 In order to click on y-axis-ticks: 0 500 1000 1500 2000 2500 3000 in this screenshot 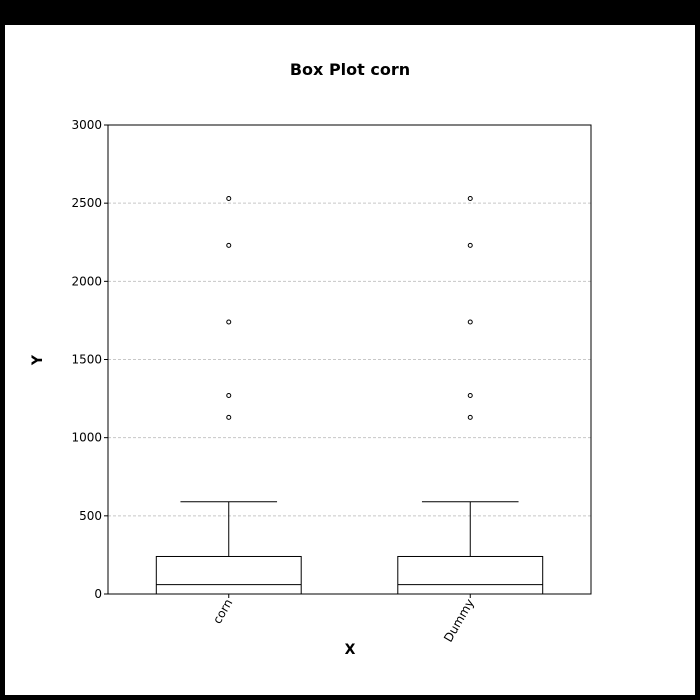, I will do `click(89, 359)`.